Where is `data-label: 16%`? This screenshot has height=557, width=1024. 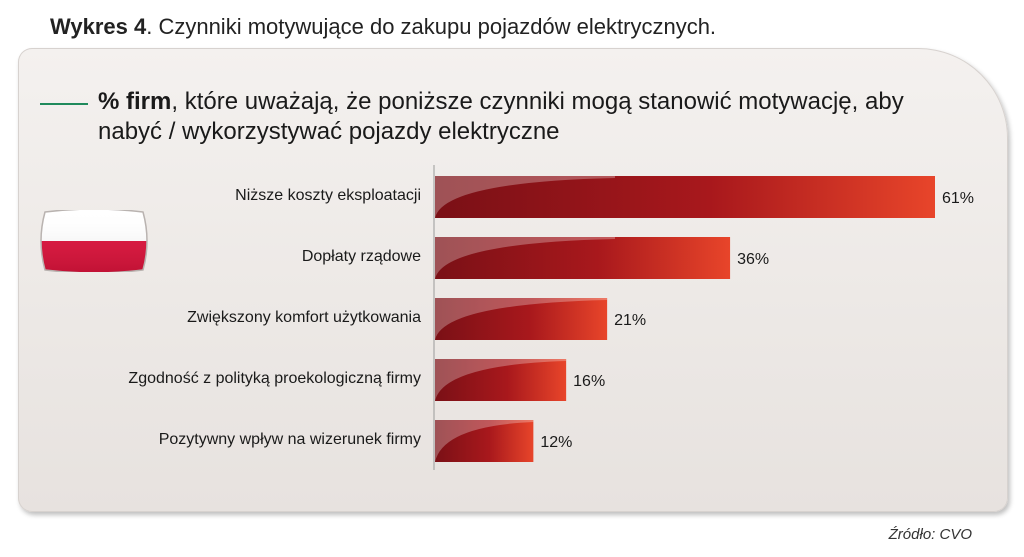 data-label: 16% is located at coordinates (589, 381).